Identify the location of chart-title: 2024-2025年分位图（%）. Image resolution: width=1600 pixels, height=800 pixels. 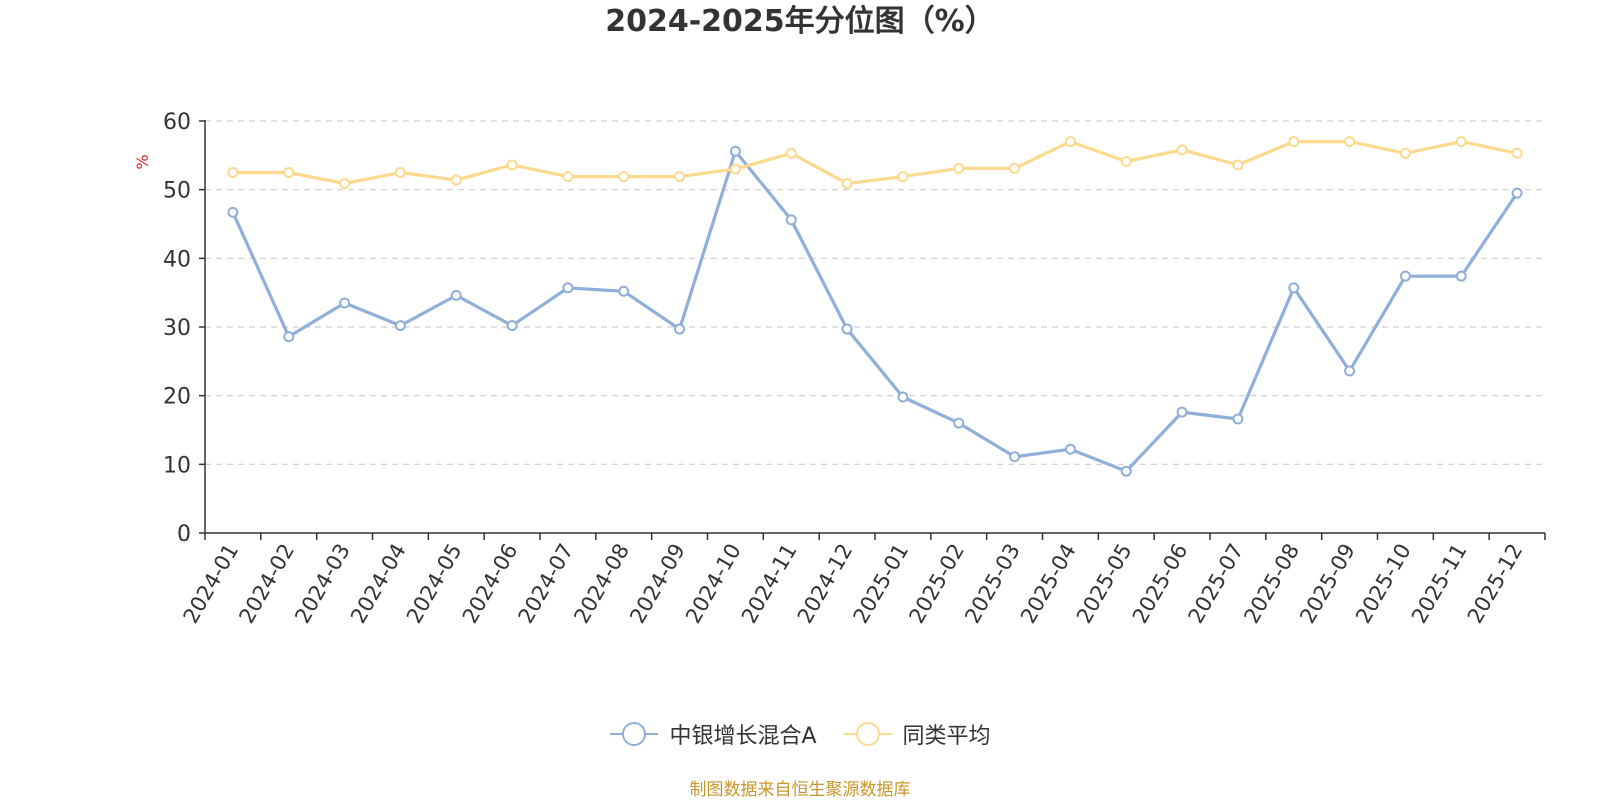
(800, 21).